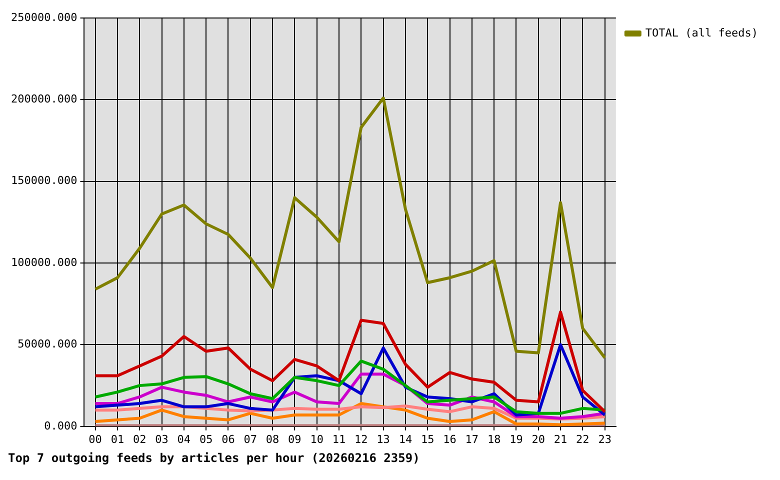 The width and height of the screenshot is (780, 480). What do you see at coordinates (206, 439) in the screenshot?
I see `x-tick-label: 05` at bounding box center [206, 439].